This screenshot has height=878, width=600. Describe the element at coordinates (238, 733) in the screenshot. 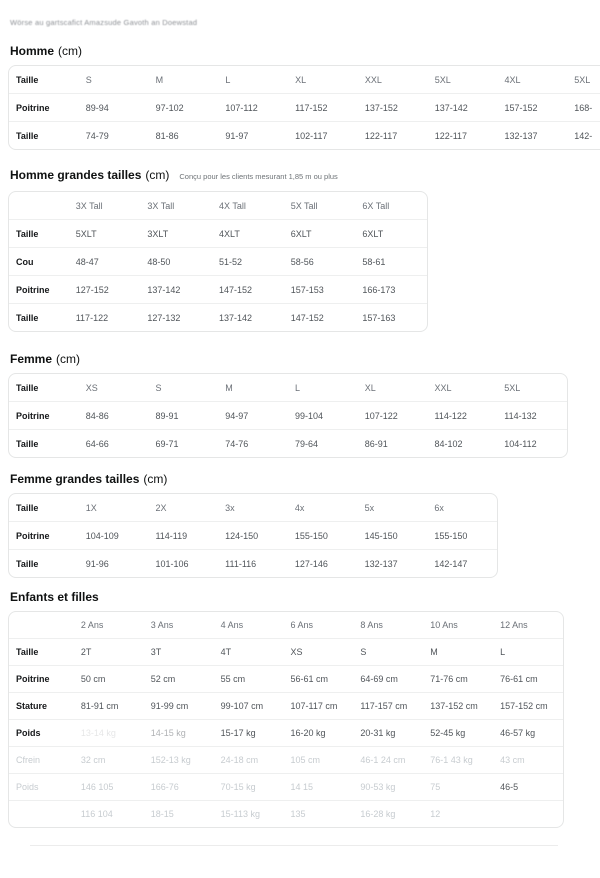

I see `table-cell: 15-17 kg` at that location.